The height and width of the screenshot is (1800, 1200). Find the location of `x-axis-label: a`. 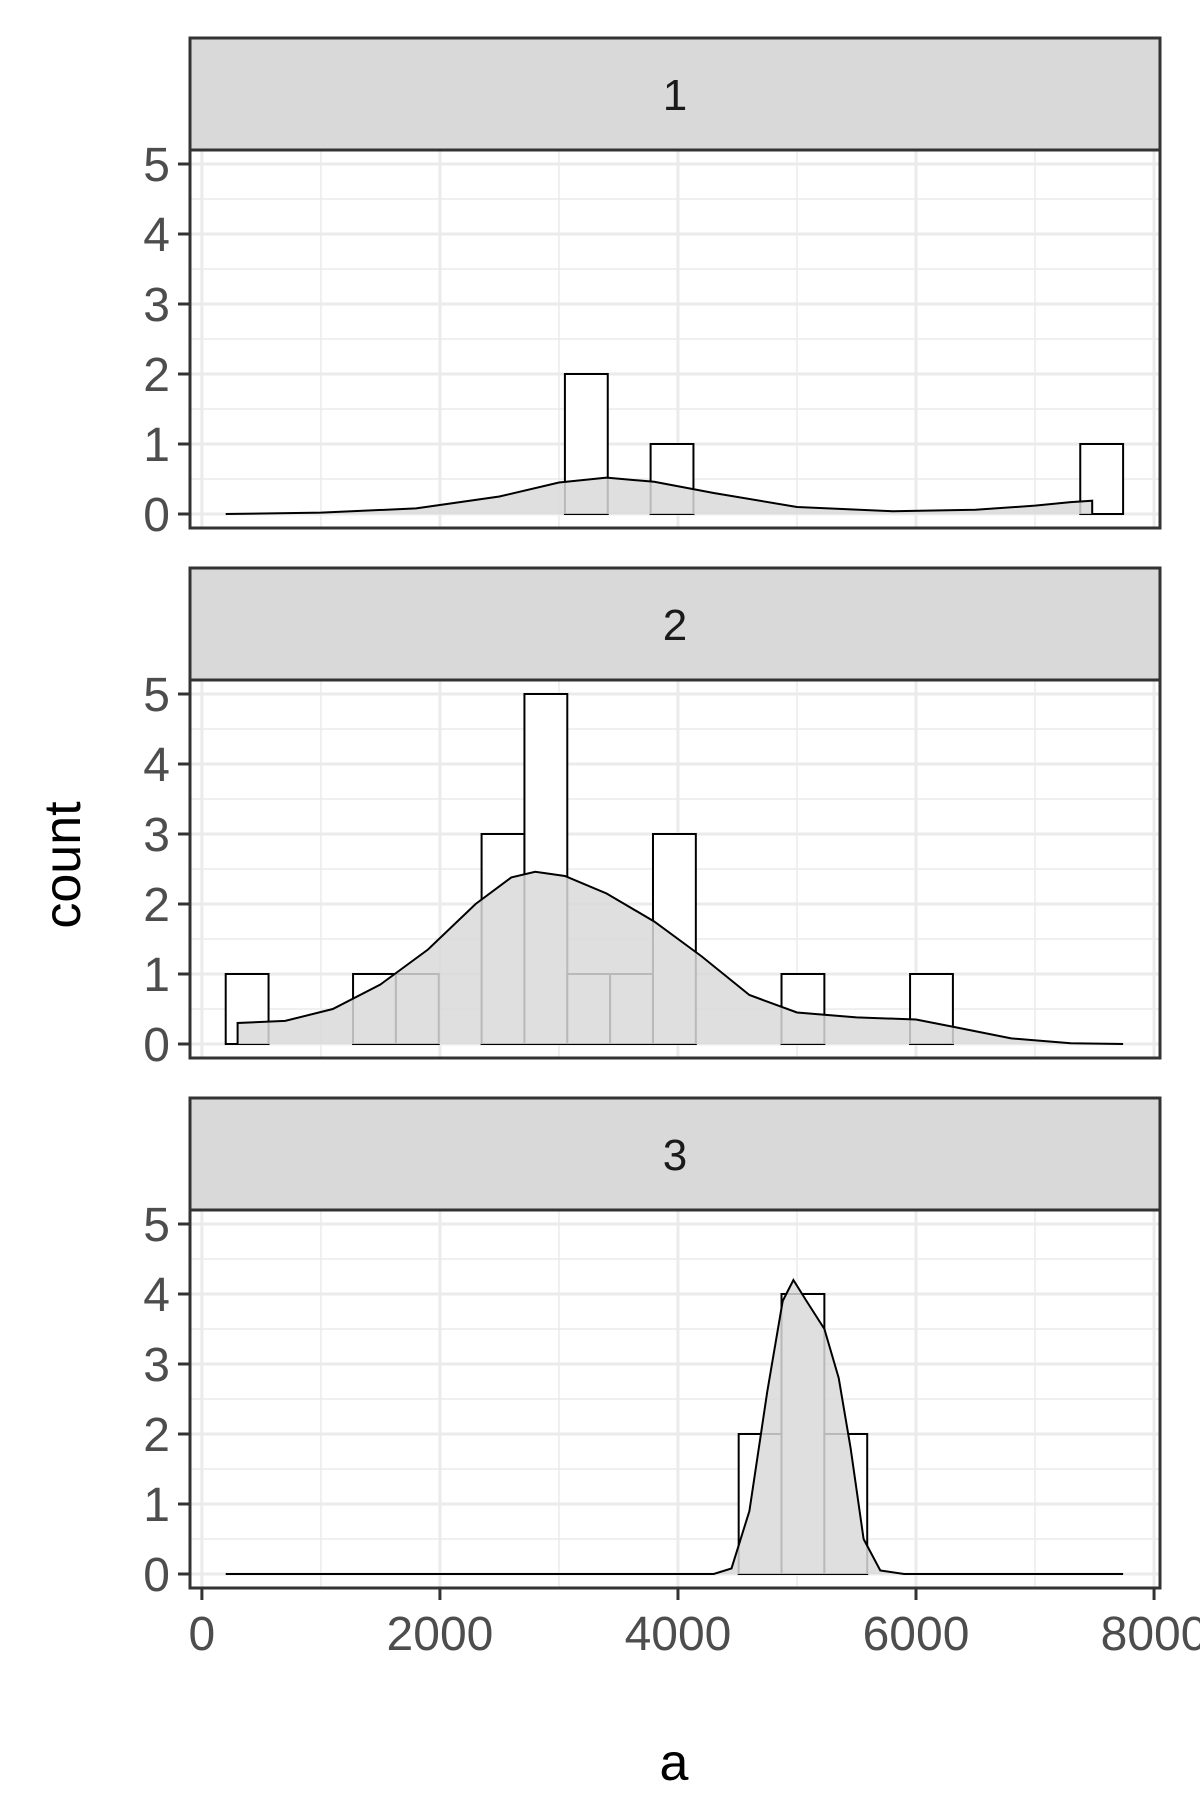

x-axis-label: a is located at coordinates (674, 1763).